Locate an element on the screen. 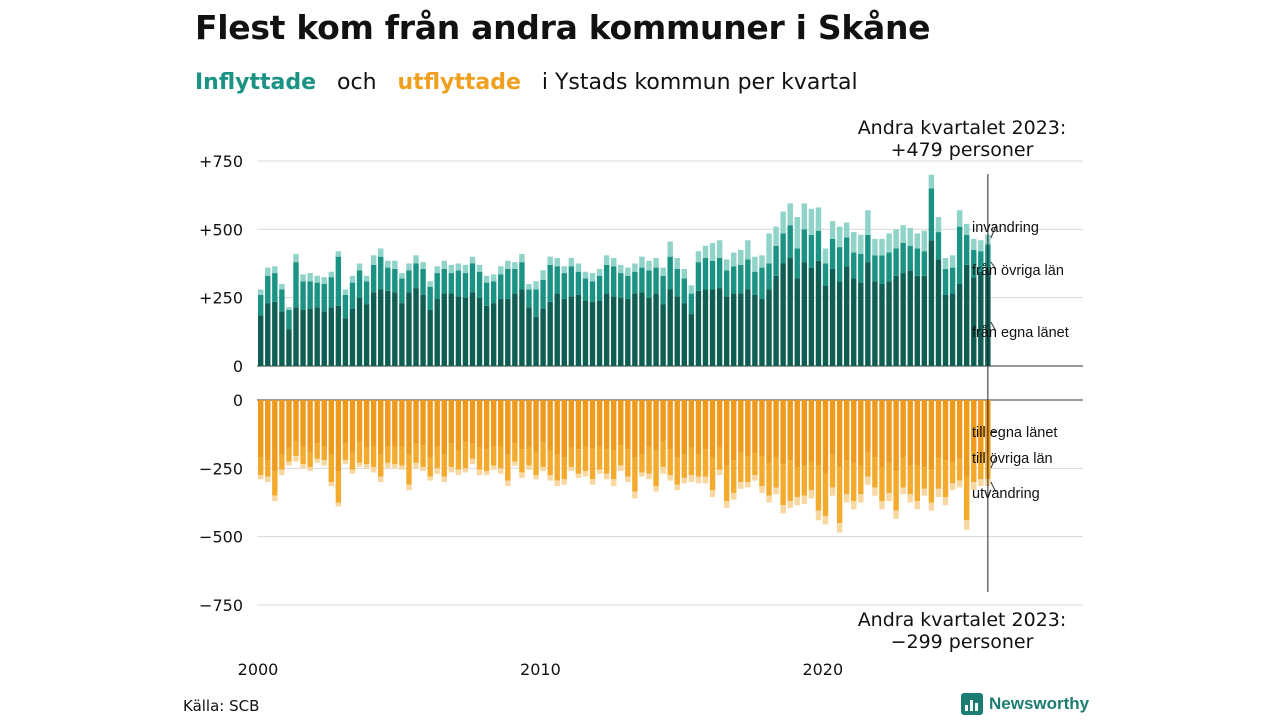 The image size is (1280, 720). annotation-bottom-line: −299 personer is located at coordinates (962, 642).